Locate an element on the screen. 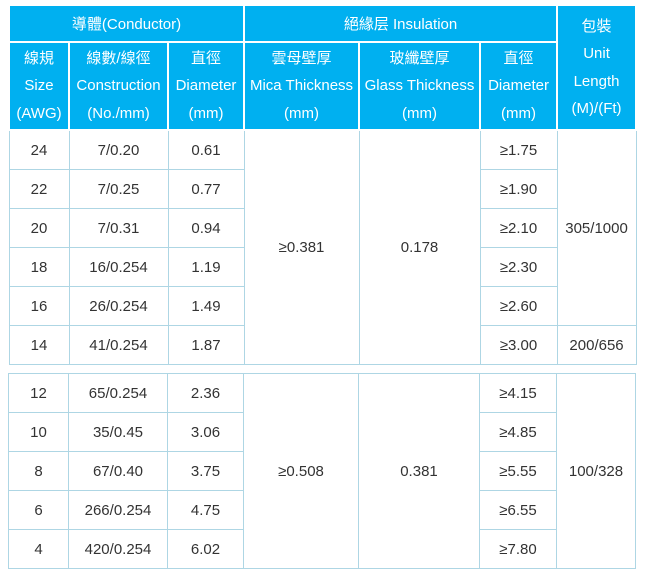  table-row: 18 16/0.254 1.19 ≥2.30 is located at coordinates (322, 267).